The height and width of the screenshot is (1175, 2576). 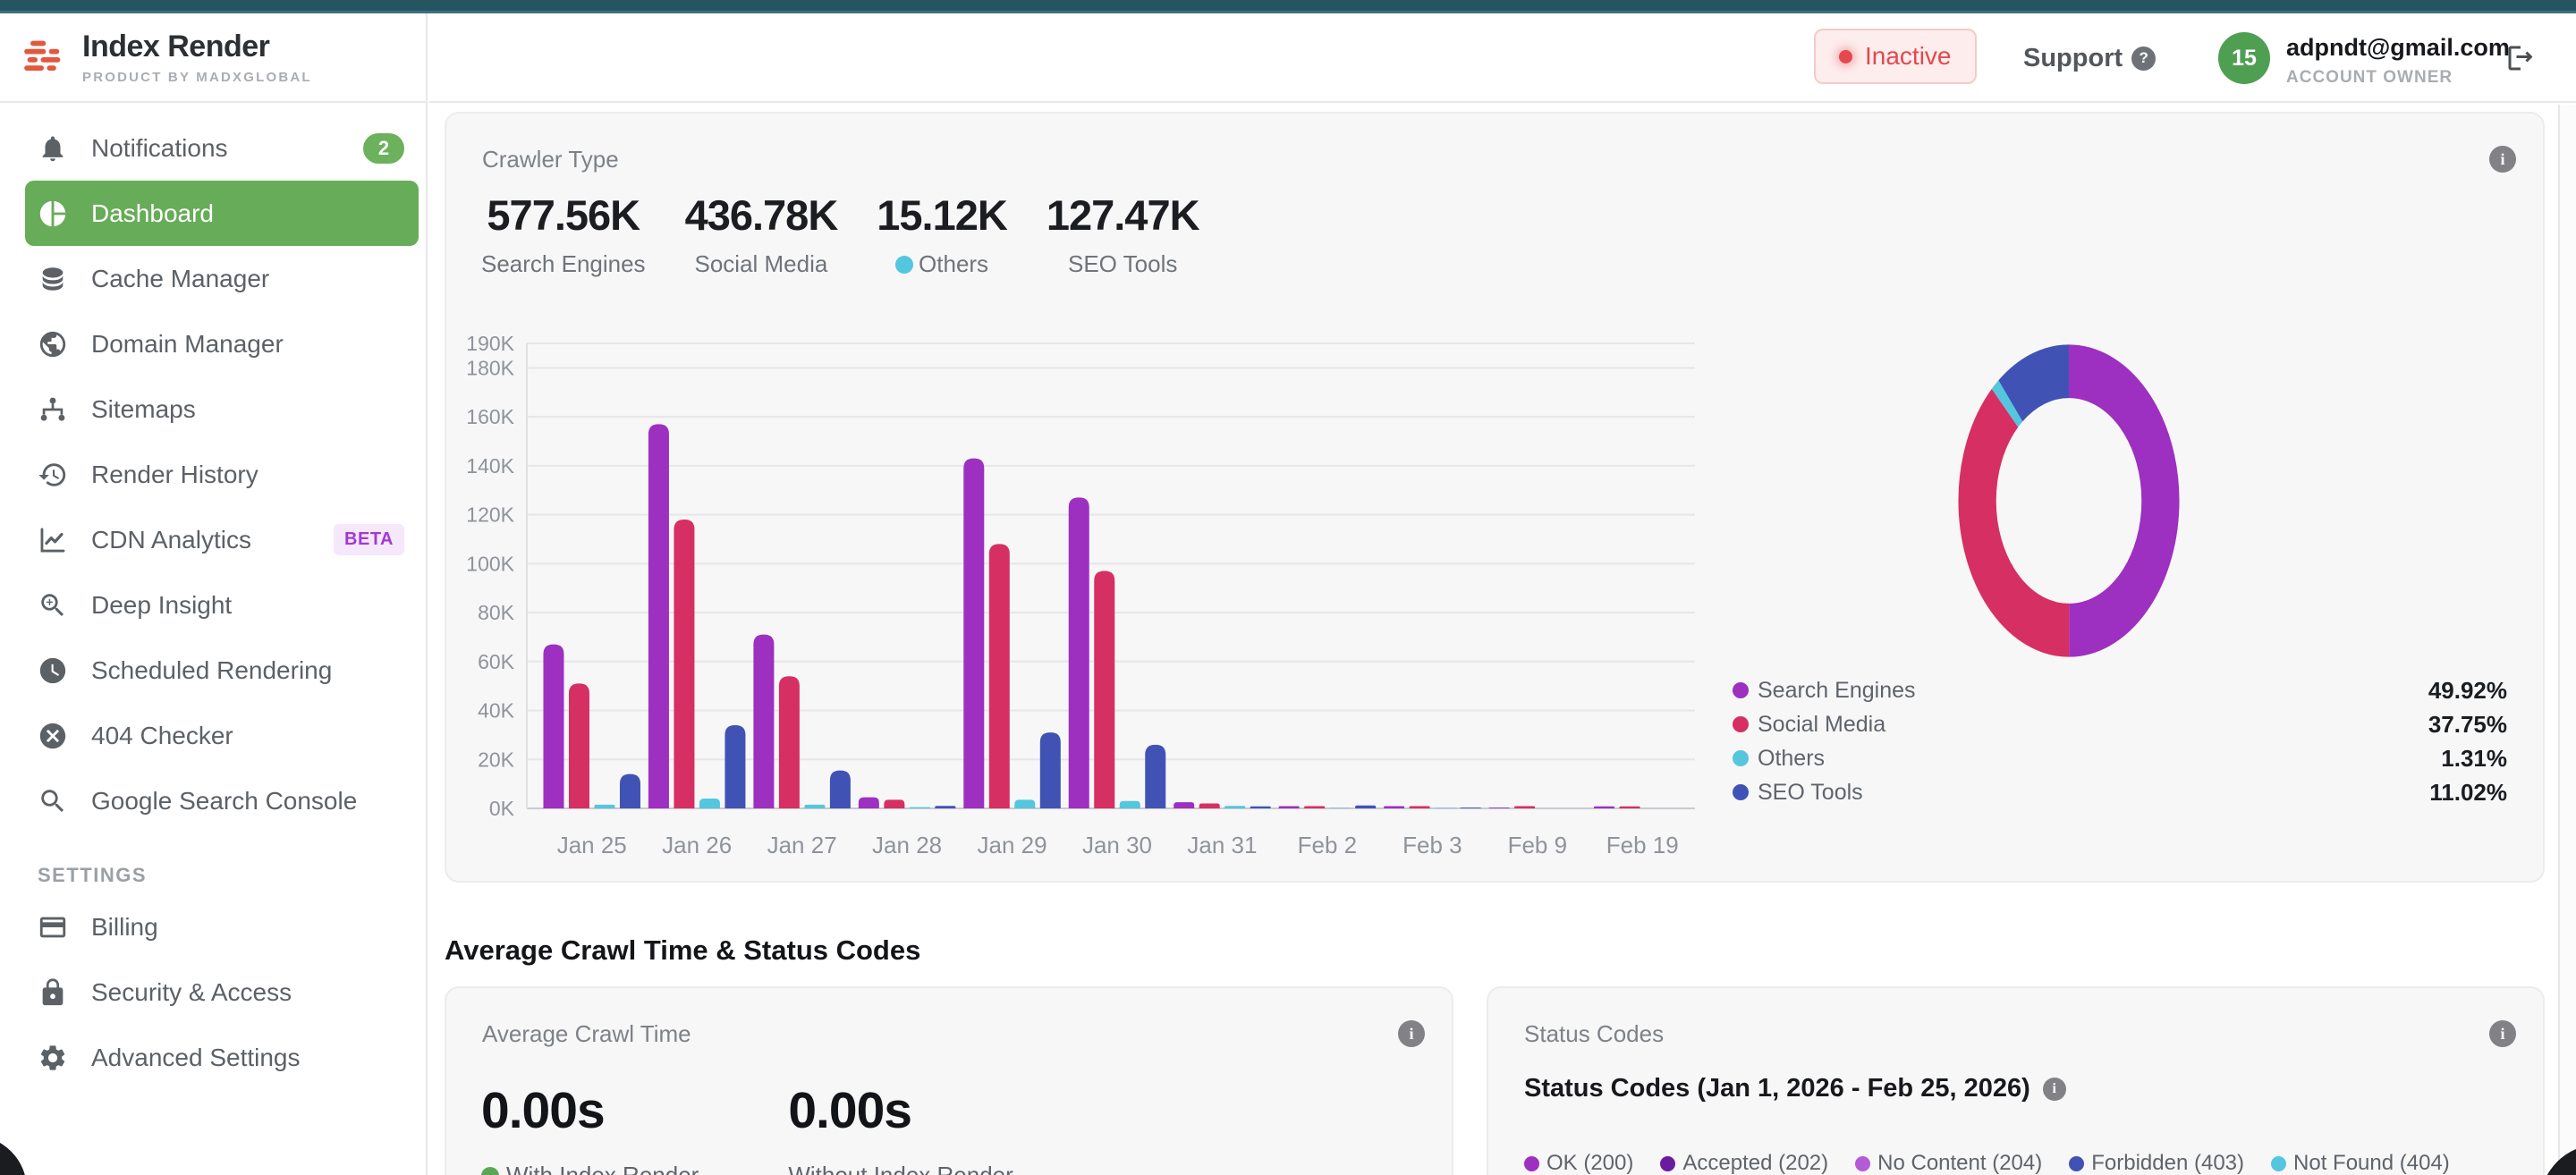 I want to click on sidebar-item-scheduled-rendering: Scheduled Rendering, so click(x=222, y=671).